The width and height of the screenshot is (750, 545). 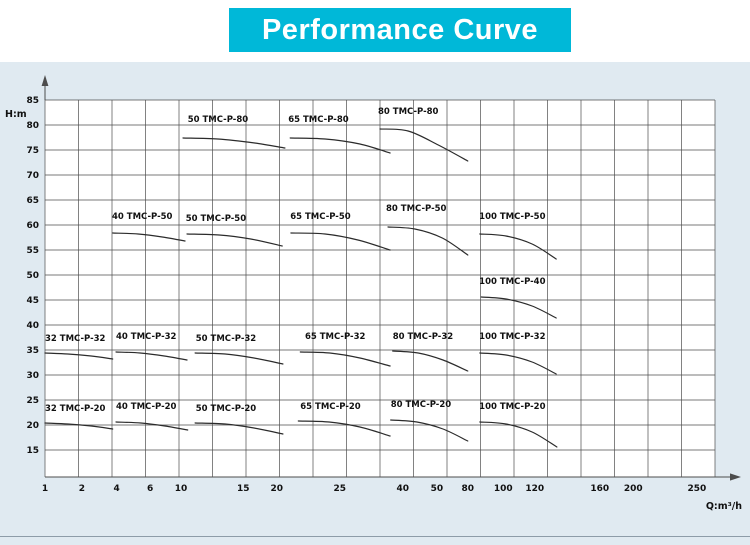 I want to click on x-tick-label: 120, so click(x=534, y=489).